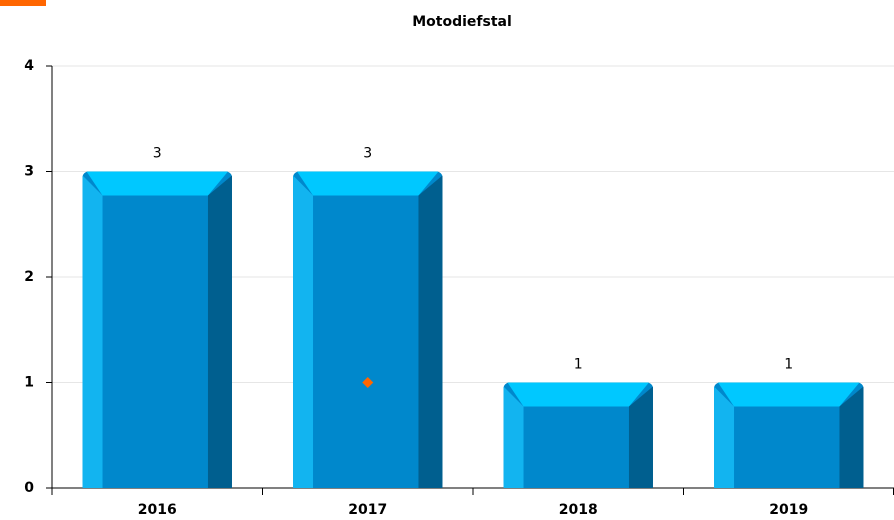 The width and height of the screenshot is (894, 520). I want to click on y-tick-label: 4, so click(29, 66).